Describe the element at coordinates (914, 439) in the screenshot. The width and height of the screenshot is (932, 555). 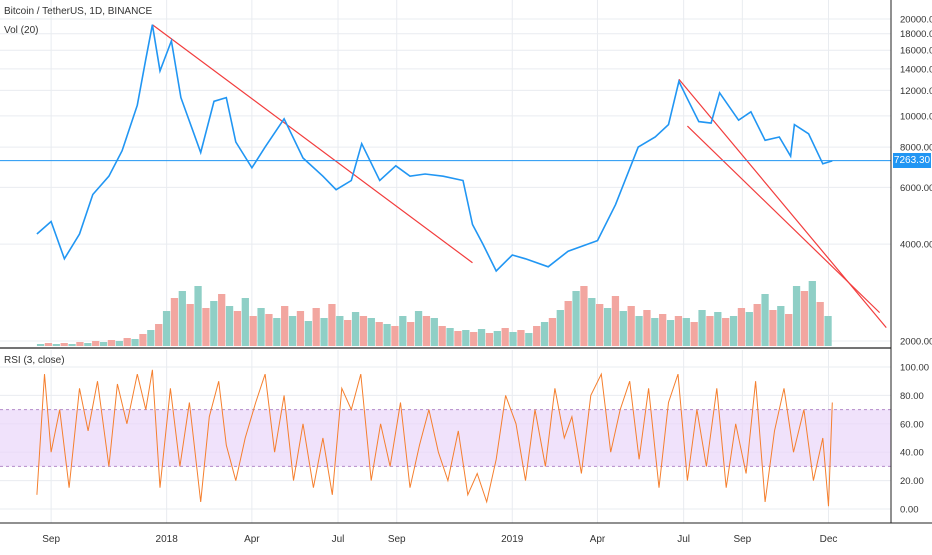
I see `rsi-axis: 0.00 20.00 40.00 60.00 80.00 100.00` at that location.